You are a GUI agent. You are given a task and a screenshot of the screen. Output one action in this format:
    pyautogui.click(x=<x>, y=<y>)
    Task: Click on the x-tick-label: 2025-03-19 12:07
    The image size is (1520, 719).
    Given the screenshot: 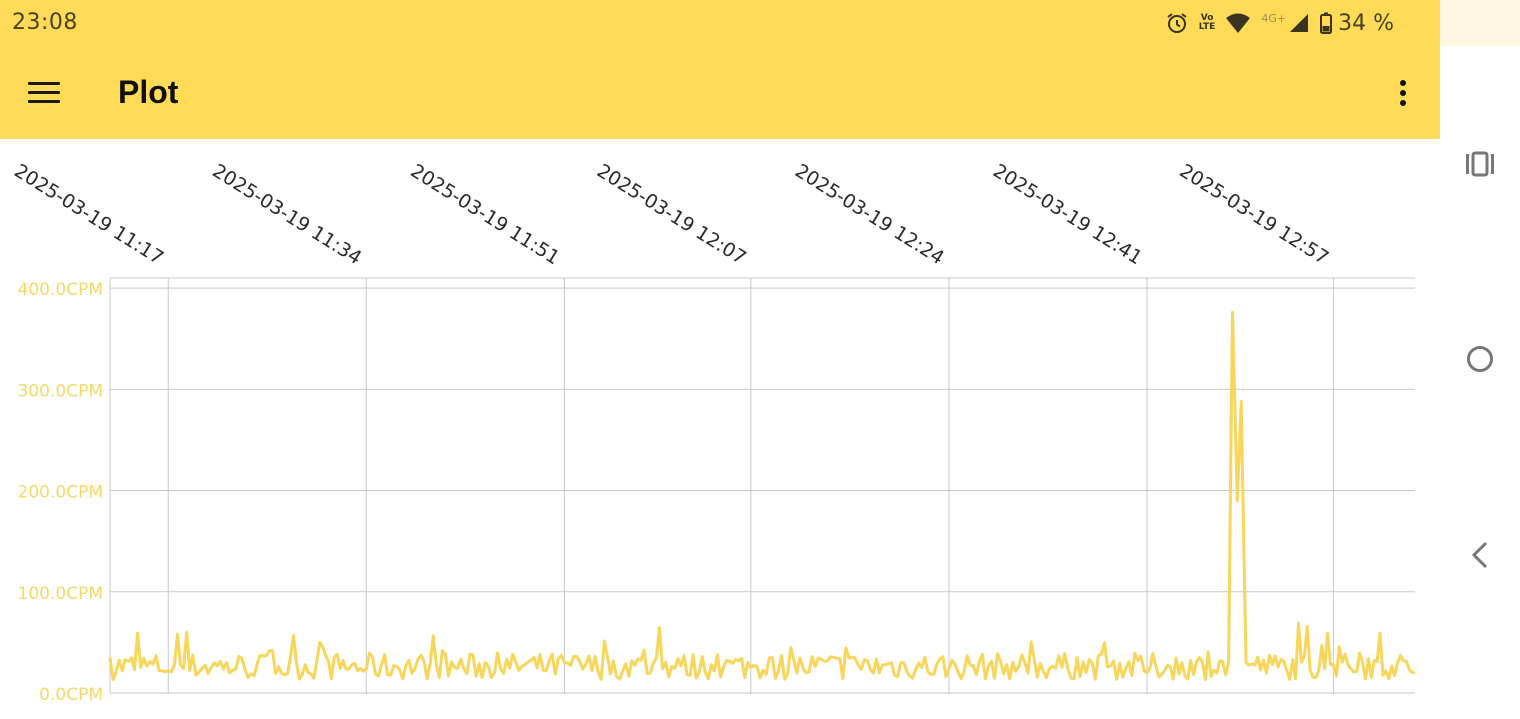 What is the action you would take?
    pyautogui.click(x=671, y=214)
    